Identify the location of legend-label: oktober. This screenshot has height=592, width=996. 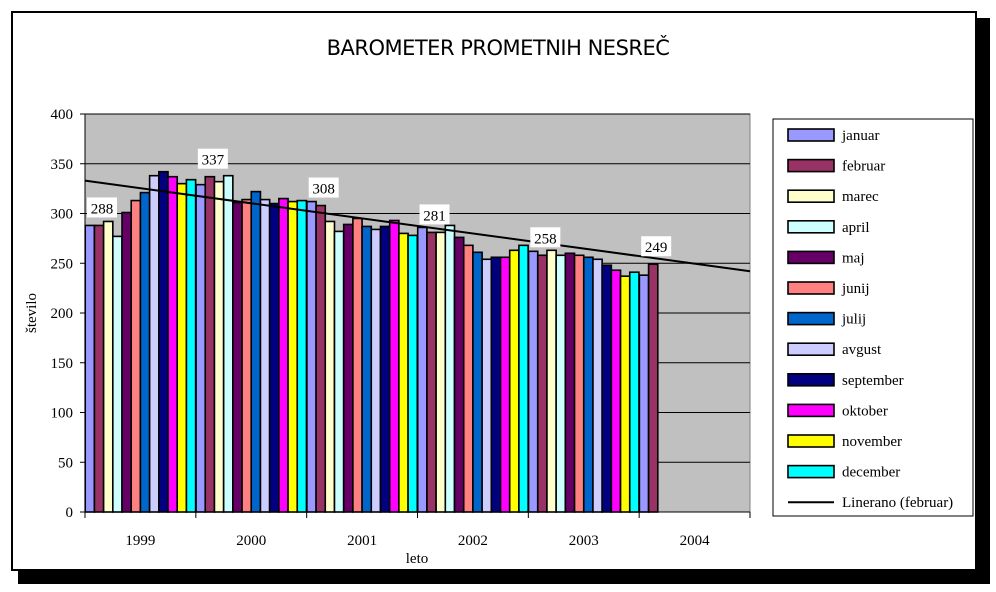
(865, 411).